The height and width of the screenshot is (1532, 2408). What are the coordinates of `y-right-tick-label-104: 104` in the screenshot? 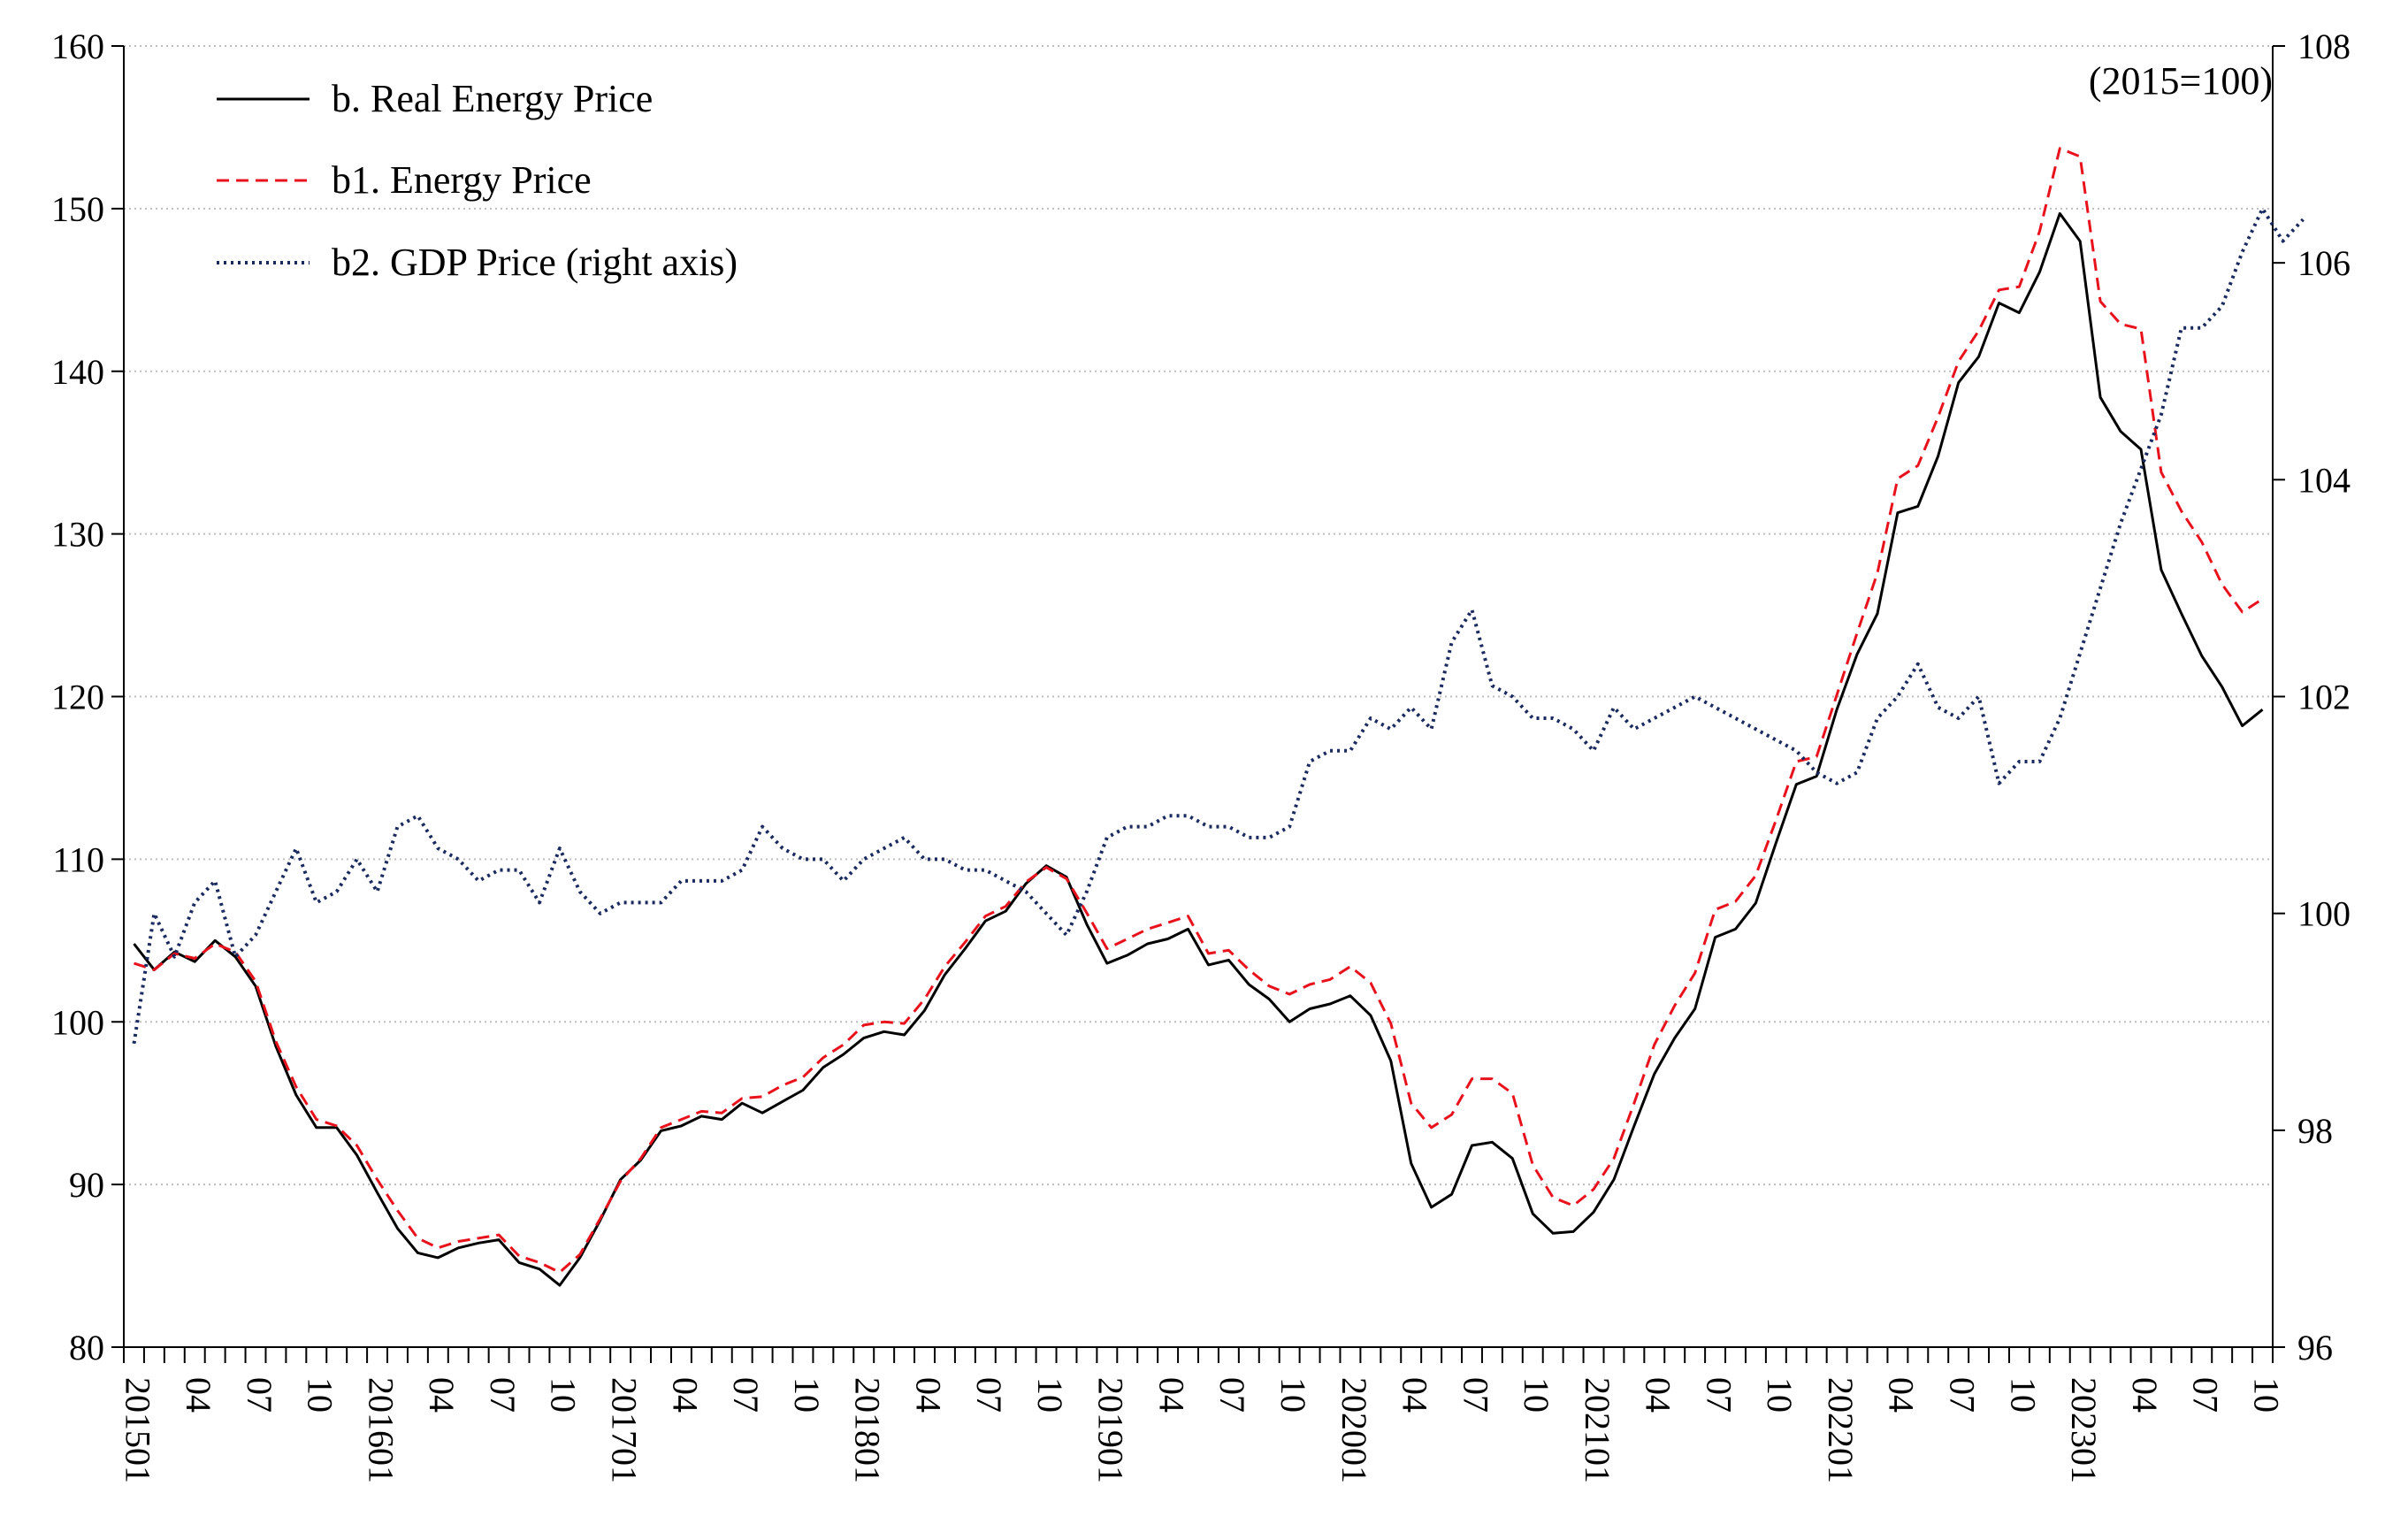 It's located at (2324, 480).